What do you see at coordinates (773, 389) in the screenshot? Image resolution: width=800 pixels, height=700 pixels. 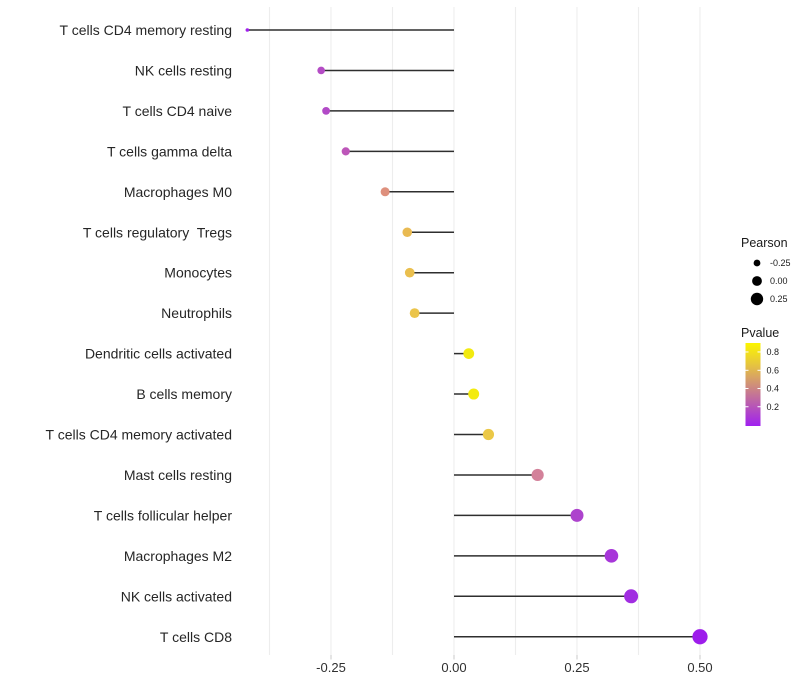 I see `legend-color-tick-label: 0.4` at bounding box center [773, 389].